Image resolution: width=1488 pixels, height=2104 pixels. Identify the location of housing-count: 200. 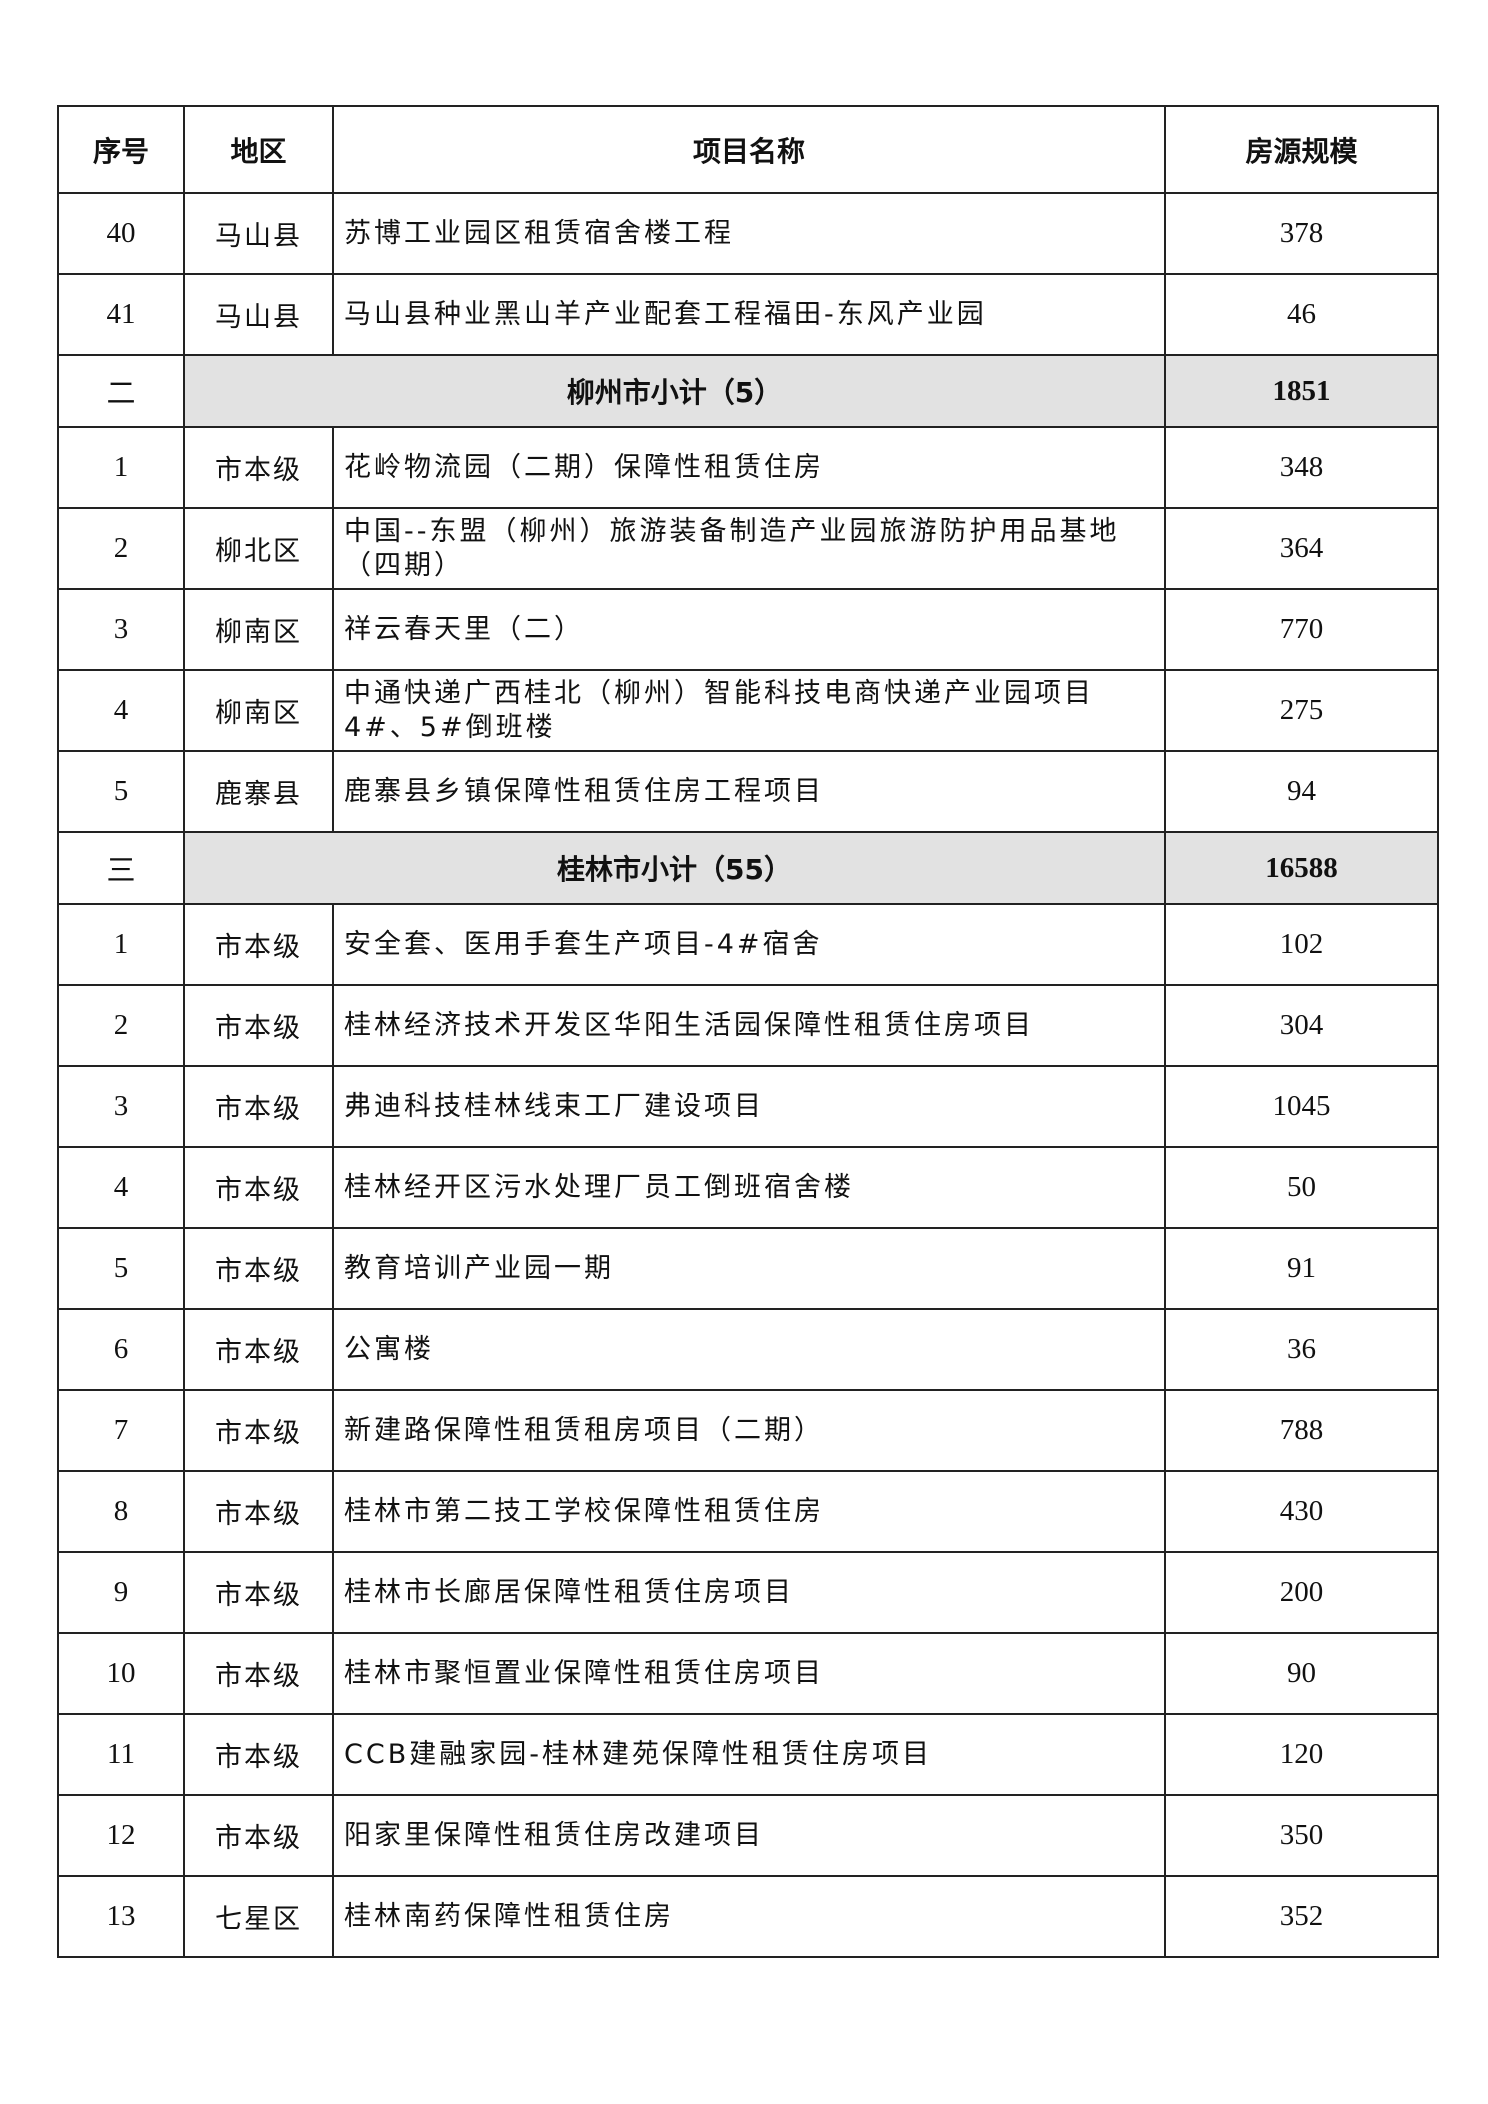
(1301, 1592).